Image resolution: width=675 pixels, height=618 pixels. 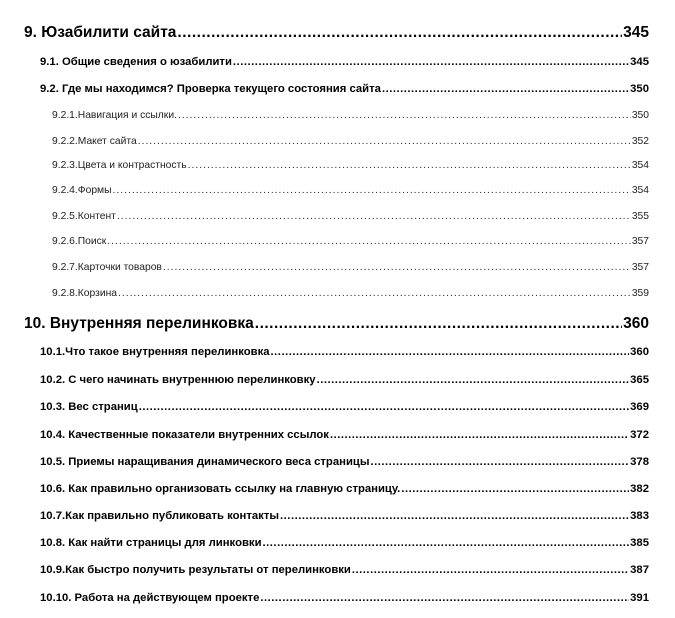 What do you see at coordinates (150, 598) in the screenshot?
I see `toc-entry-title: 10.10. Работа на действующем проекте` at bounding box center [150, 598].